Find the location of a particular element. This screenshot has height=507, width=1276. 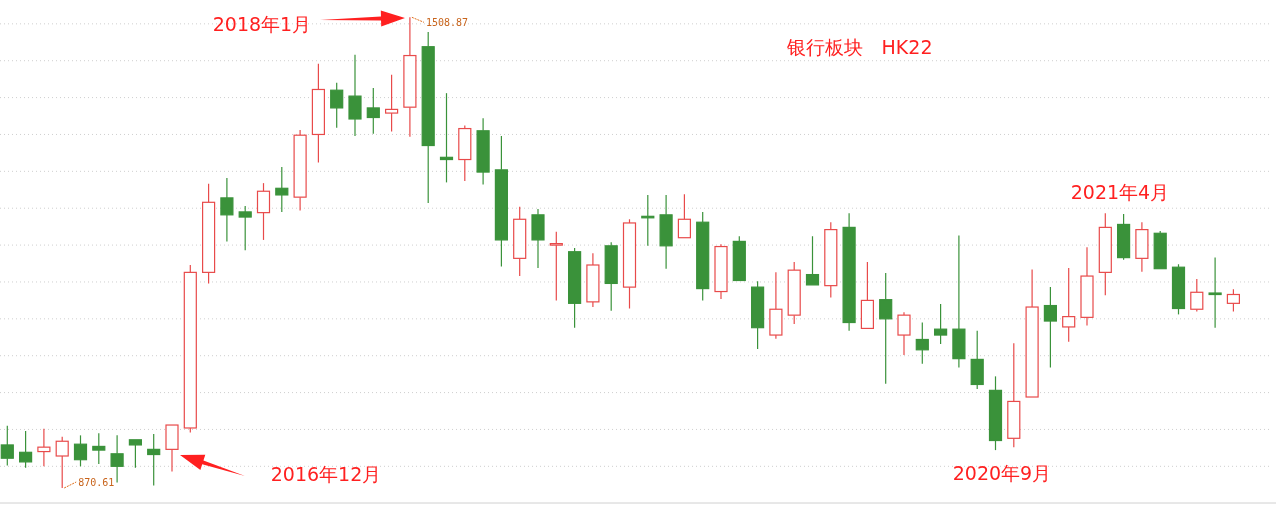

annotation: 2020年9月 is located at coordinates (1002, 473).